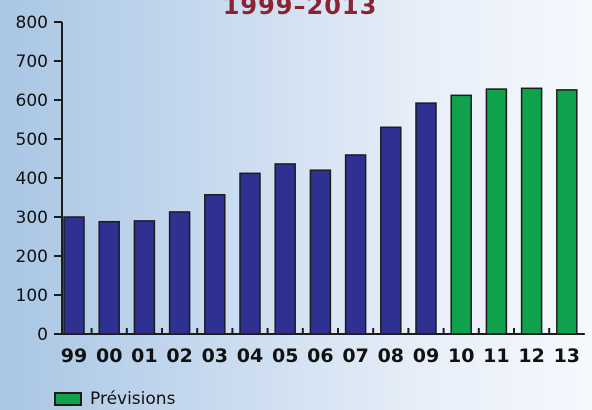 The height and width of the screenshot is (410, 592). What do you see at coordinates (179, 356) in the screenshot?
I see `x-tick-label-02: 02` at bounding box center [179, 356].